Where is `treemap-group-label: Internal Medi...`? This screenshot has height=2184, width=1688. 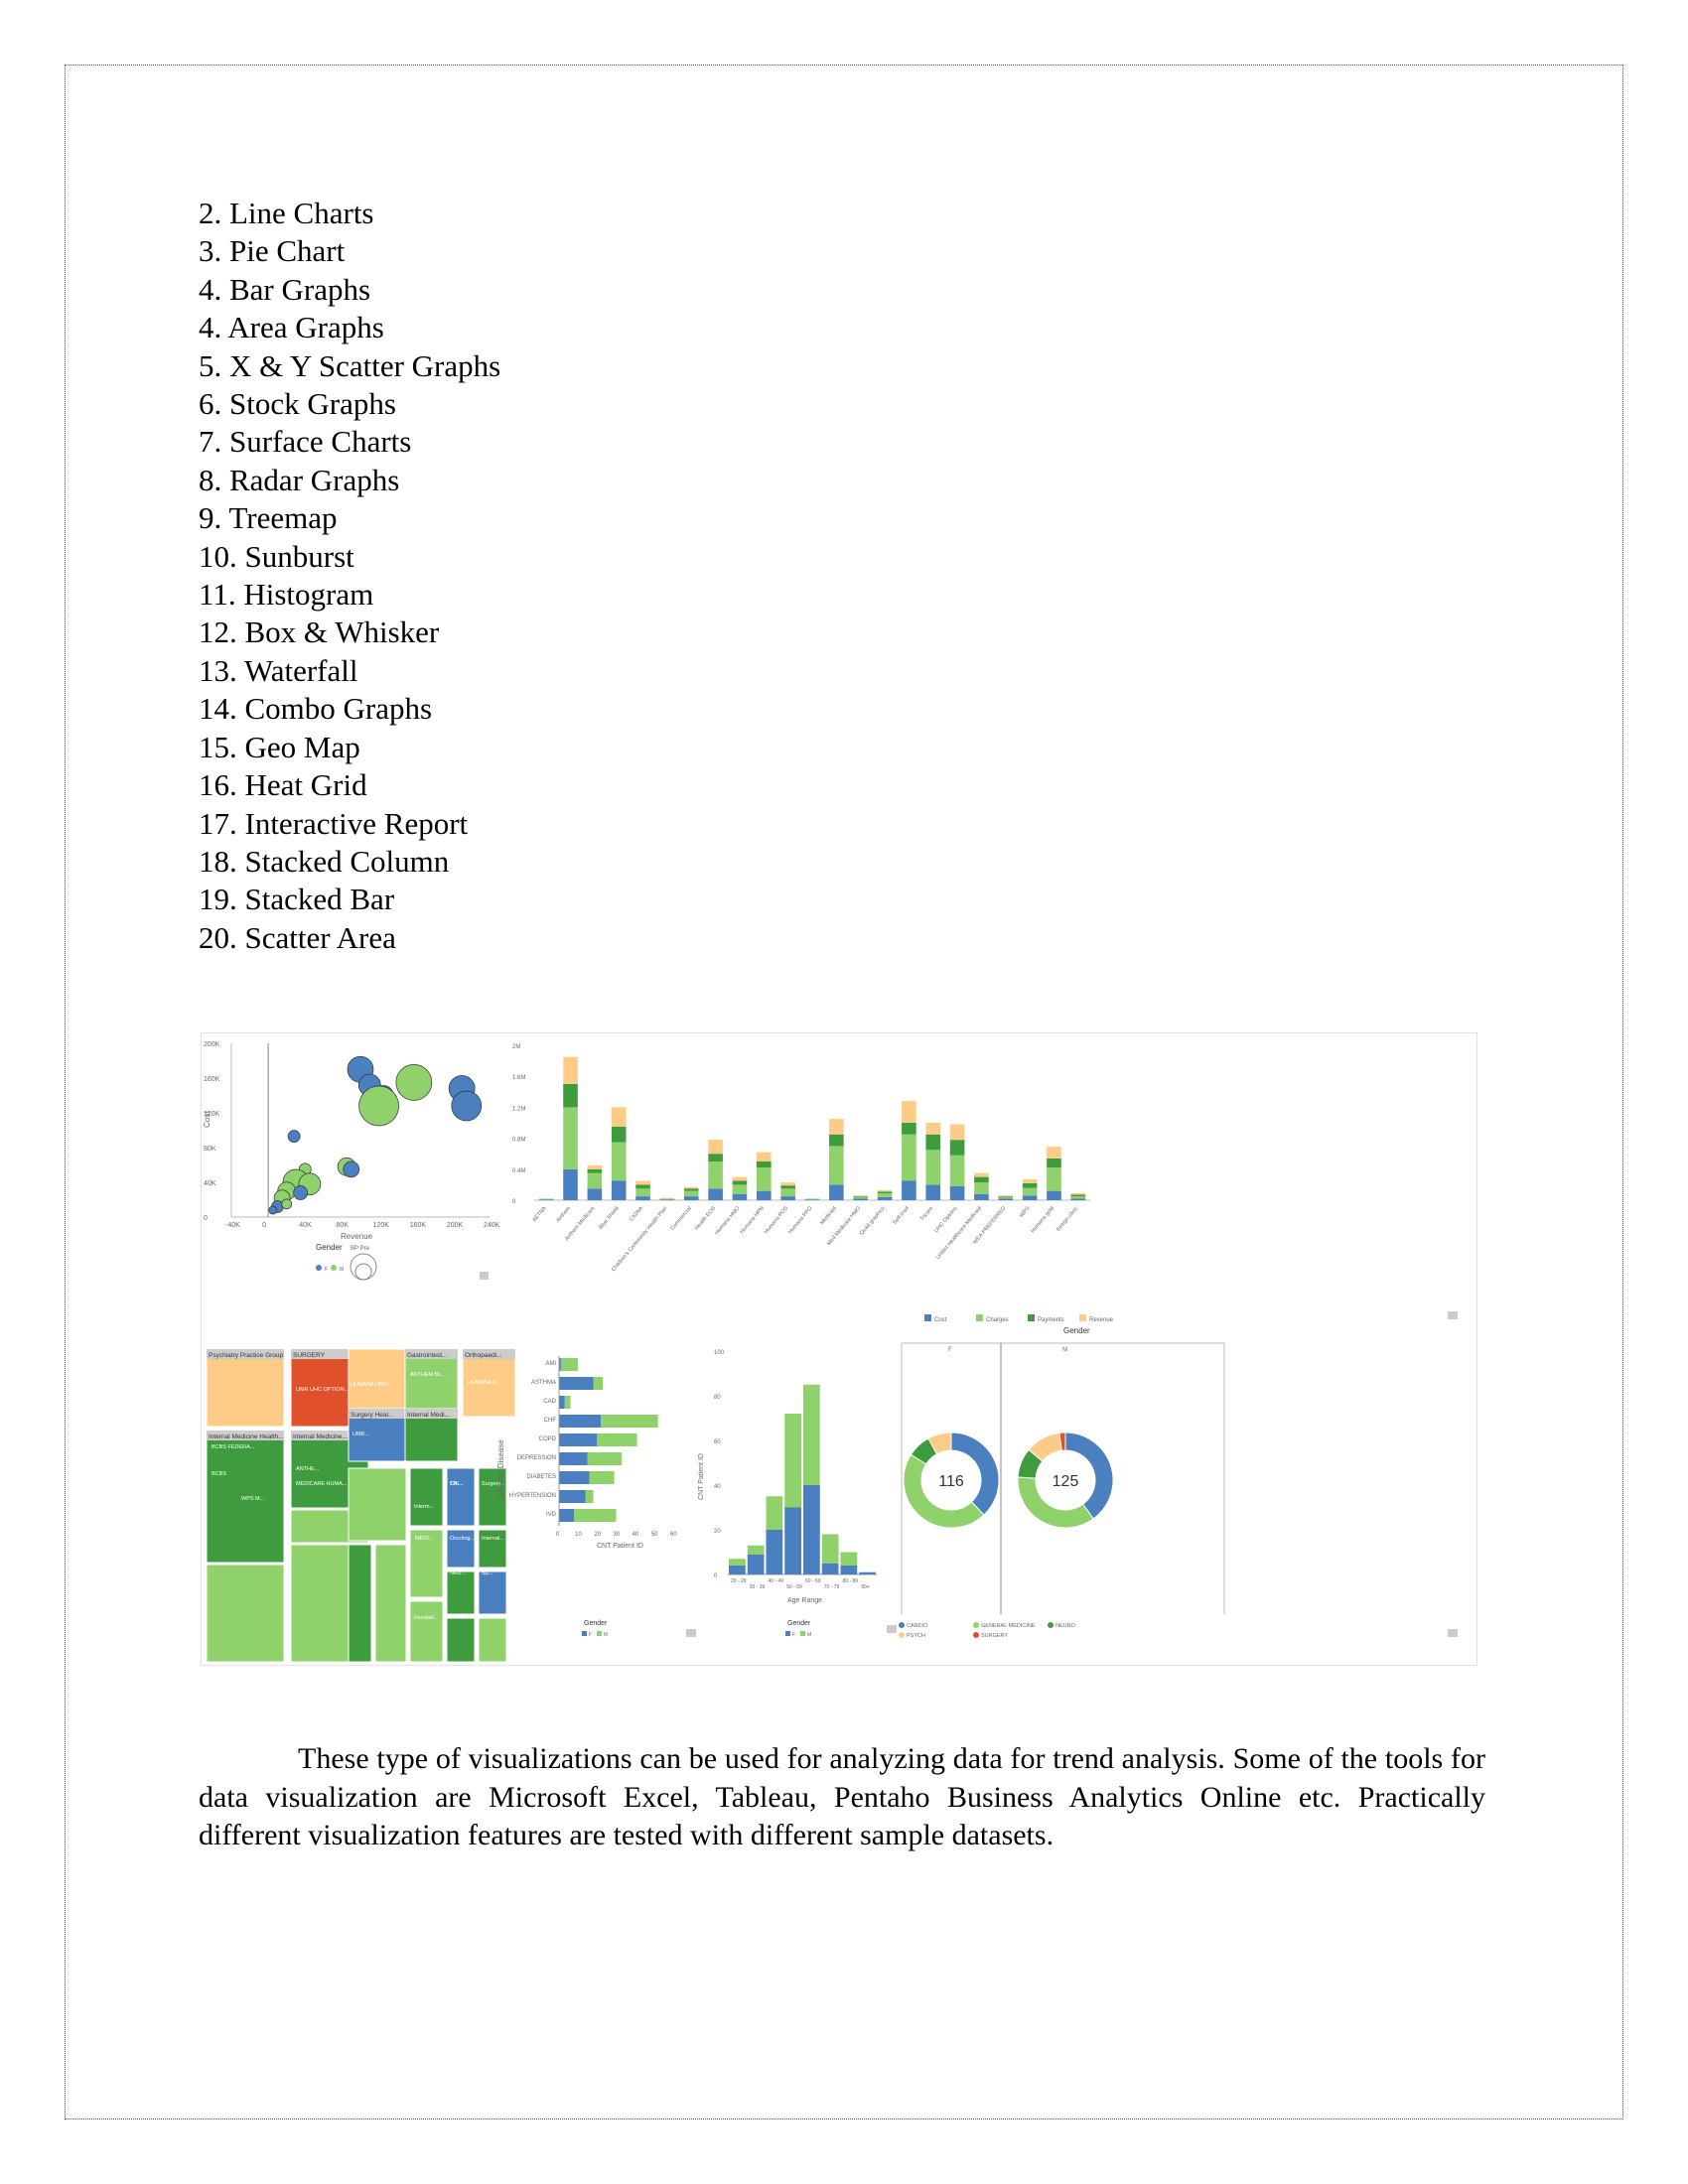 treemap-group-label: Internal Medi... is located at coordinates (428, 1415).